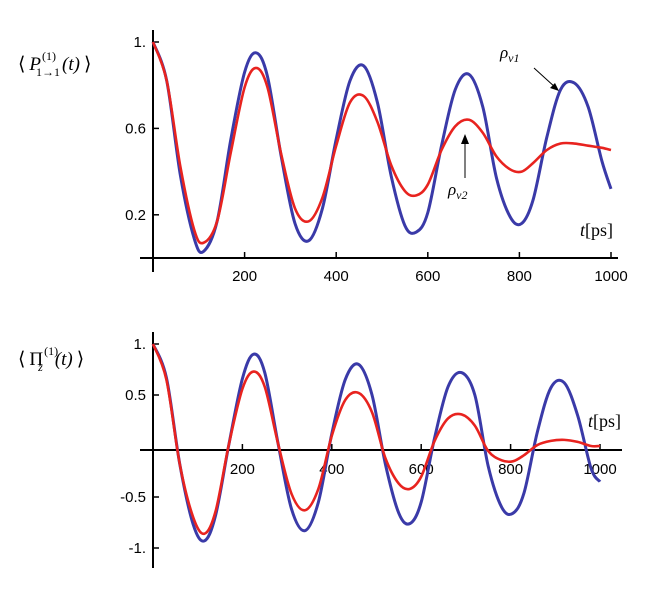 Image resolution: width=660 pixels, height=596 pixels. I want to click on x-tick-label: 1000, so click(610, 276).